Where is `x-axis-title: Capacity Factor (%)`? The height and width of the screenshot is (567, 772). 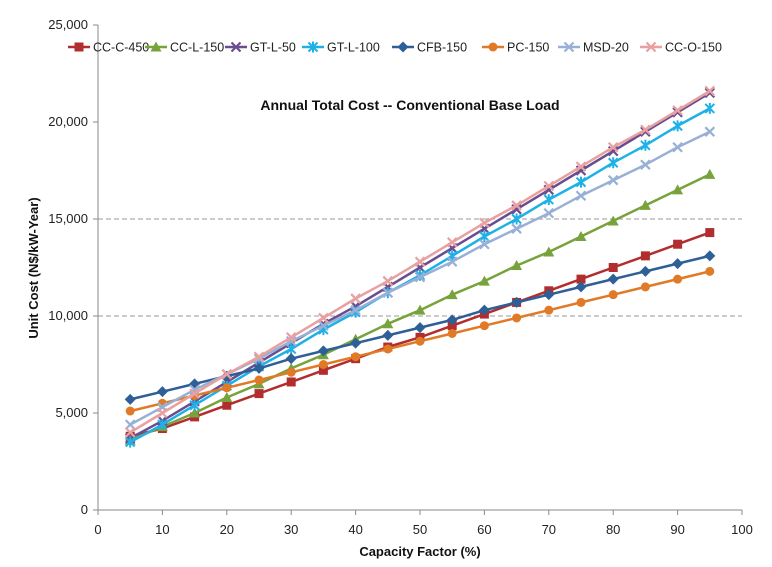
x-axis-title: Capacity Factor (%) is located at coordinates (419, 551).